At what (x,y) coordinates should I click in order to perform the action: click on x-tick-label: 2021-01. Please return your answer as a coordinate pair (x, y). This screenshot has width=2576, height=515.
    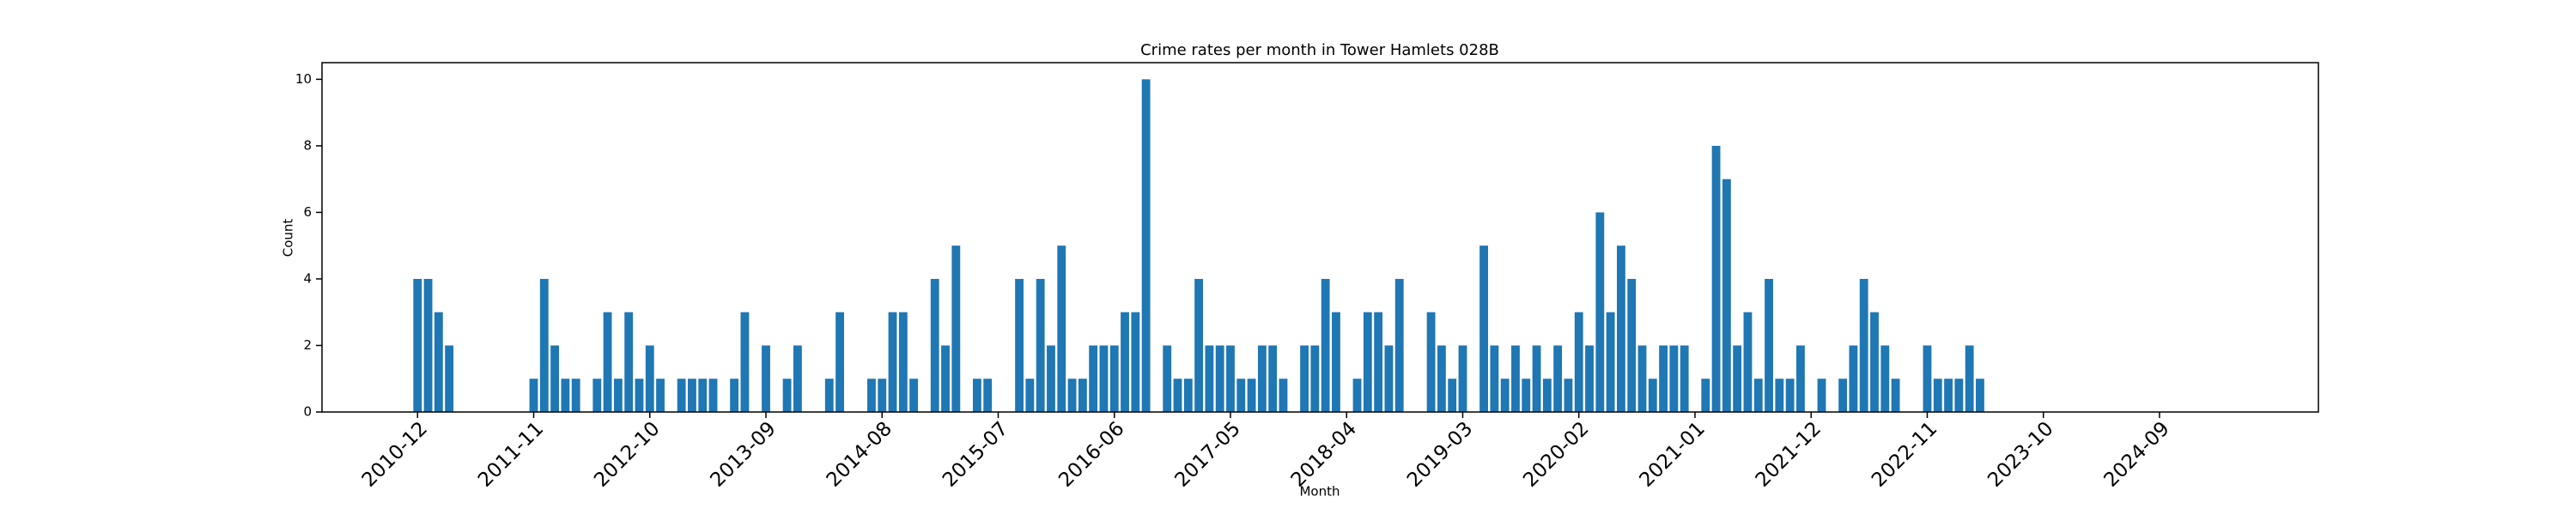
    Looking at the image, I should click on (1672, 454).